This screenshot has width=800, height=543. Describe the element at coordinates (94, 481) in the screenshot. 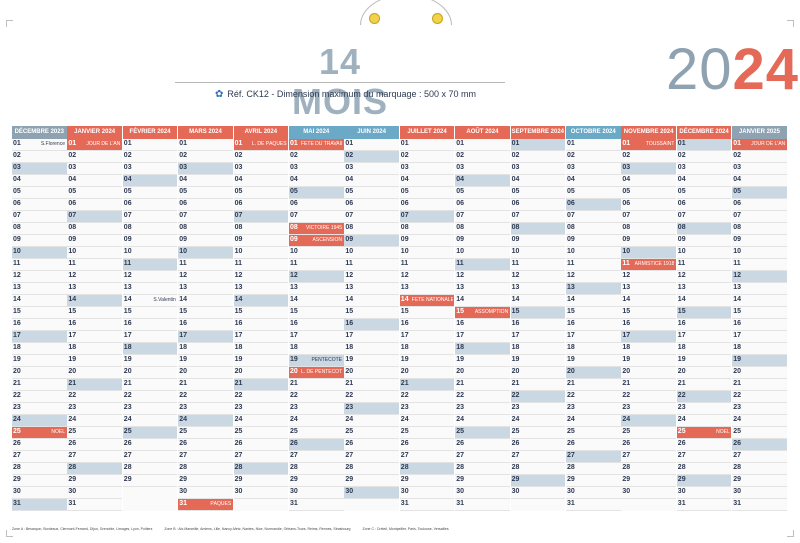

I see `day-cell: 29` at that location.